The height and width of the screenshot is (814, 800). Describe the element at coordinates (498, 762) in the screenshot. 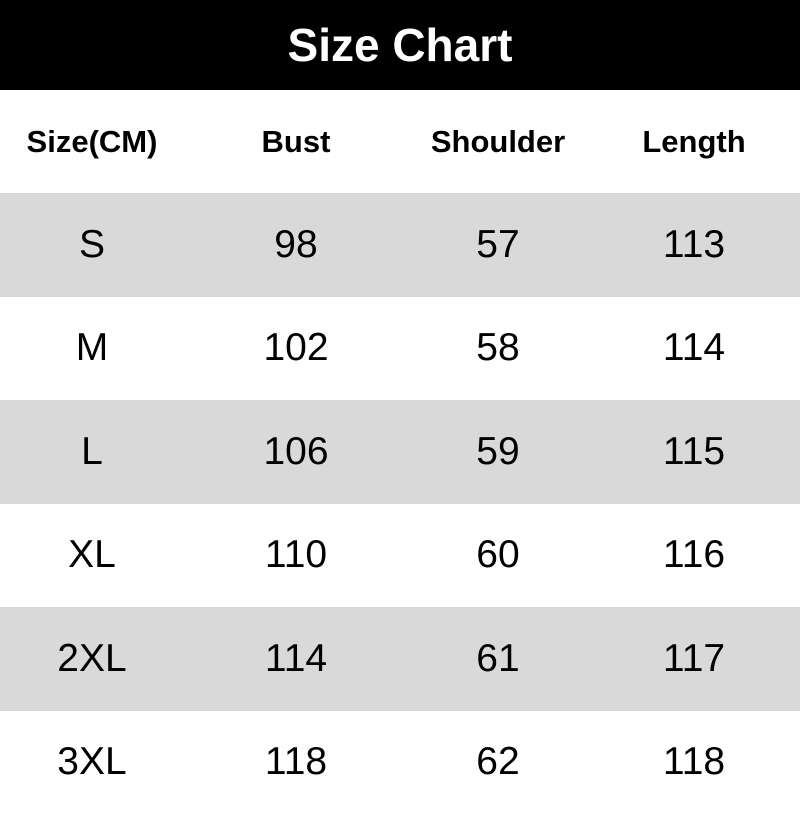

I see `cell-shoulder: 62` at that location.